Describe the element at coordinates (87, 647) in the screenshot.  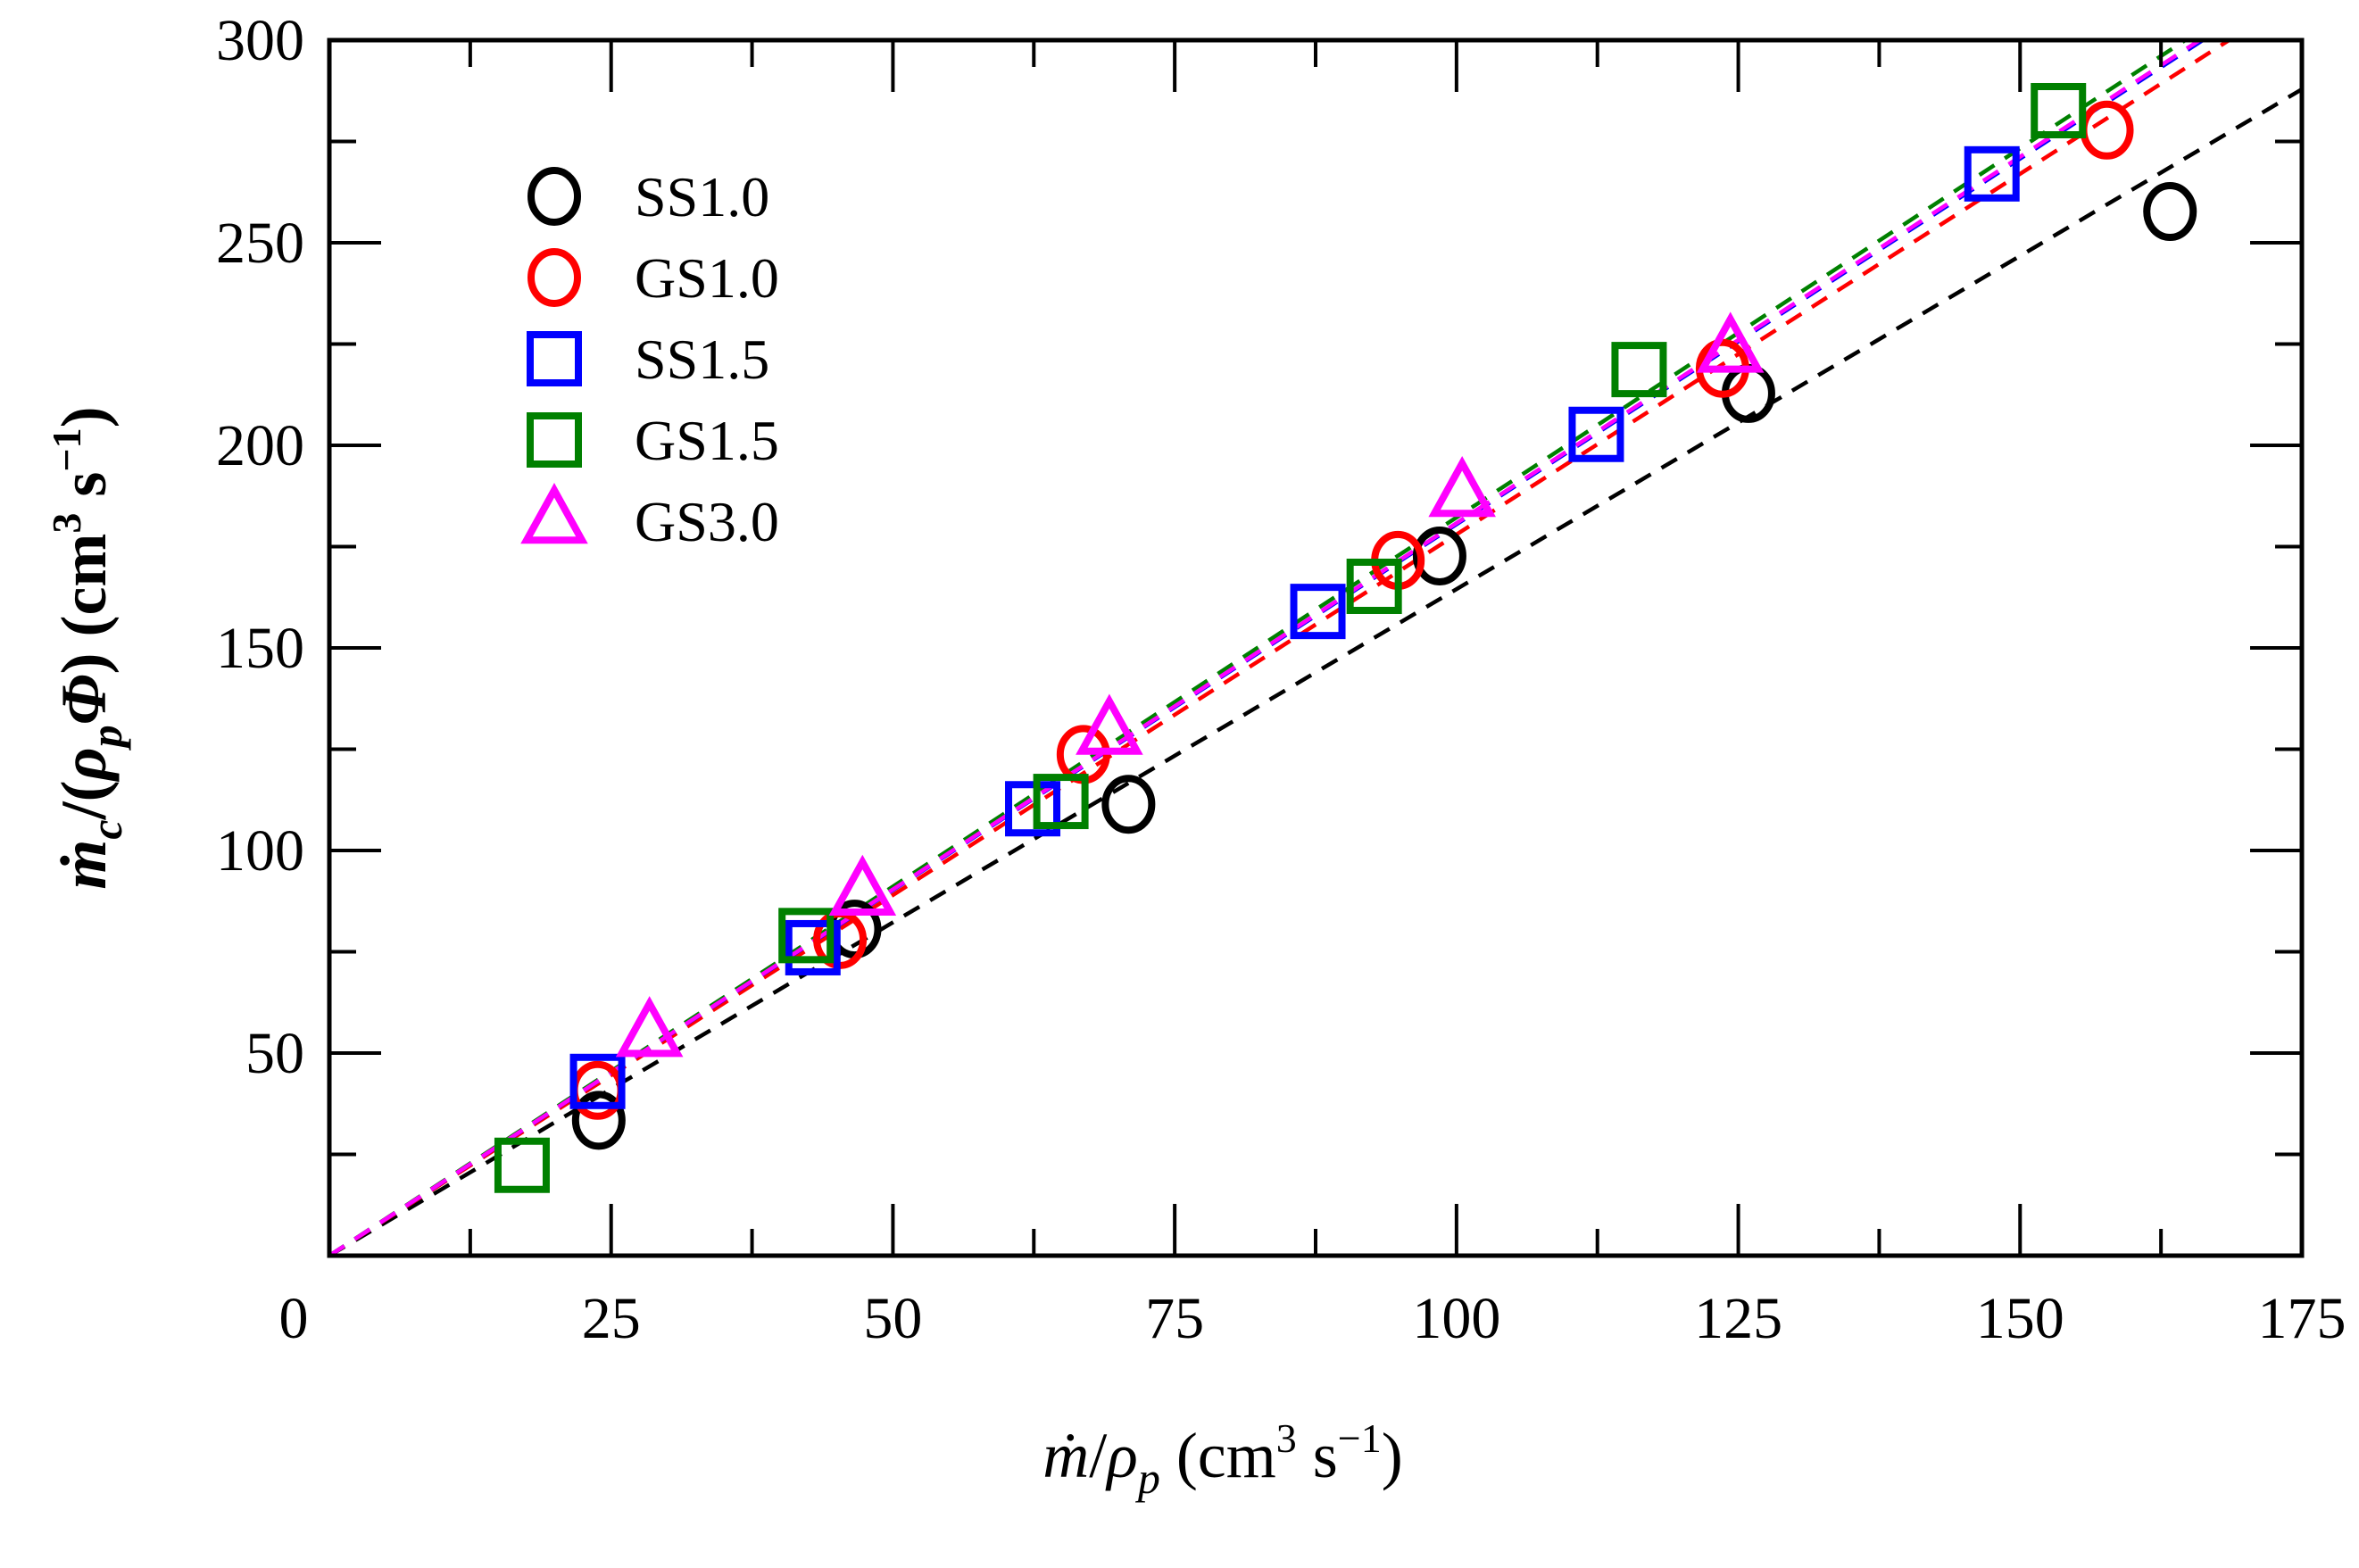
I see `y-axis-title: ṁc/(ρpΦ) (cm3 s−1)` at that location.